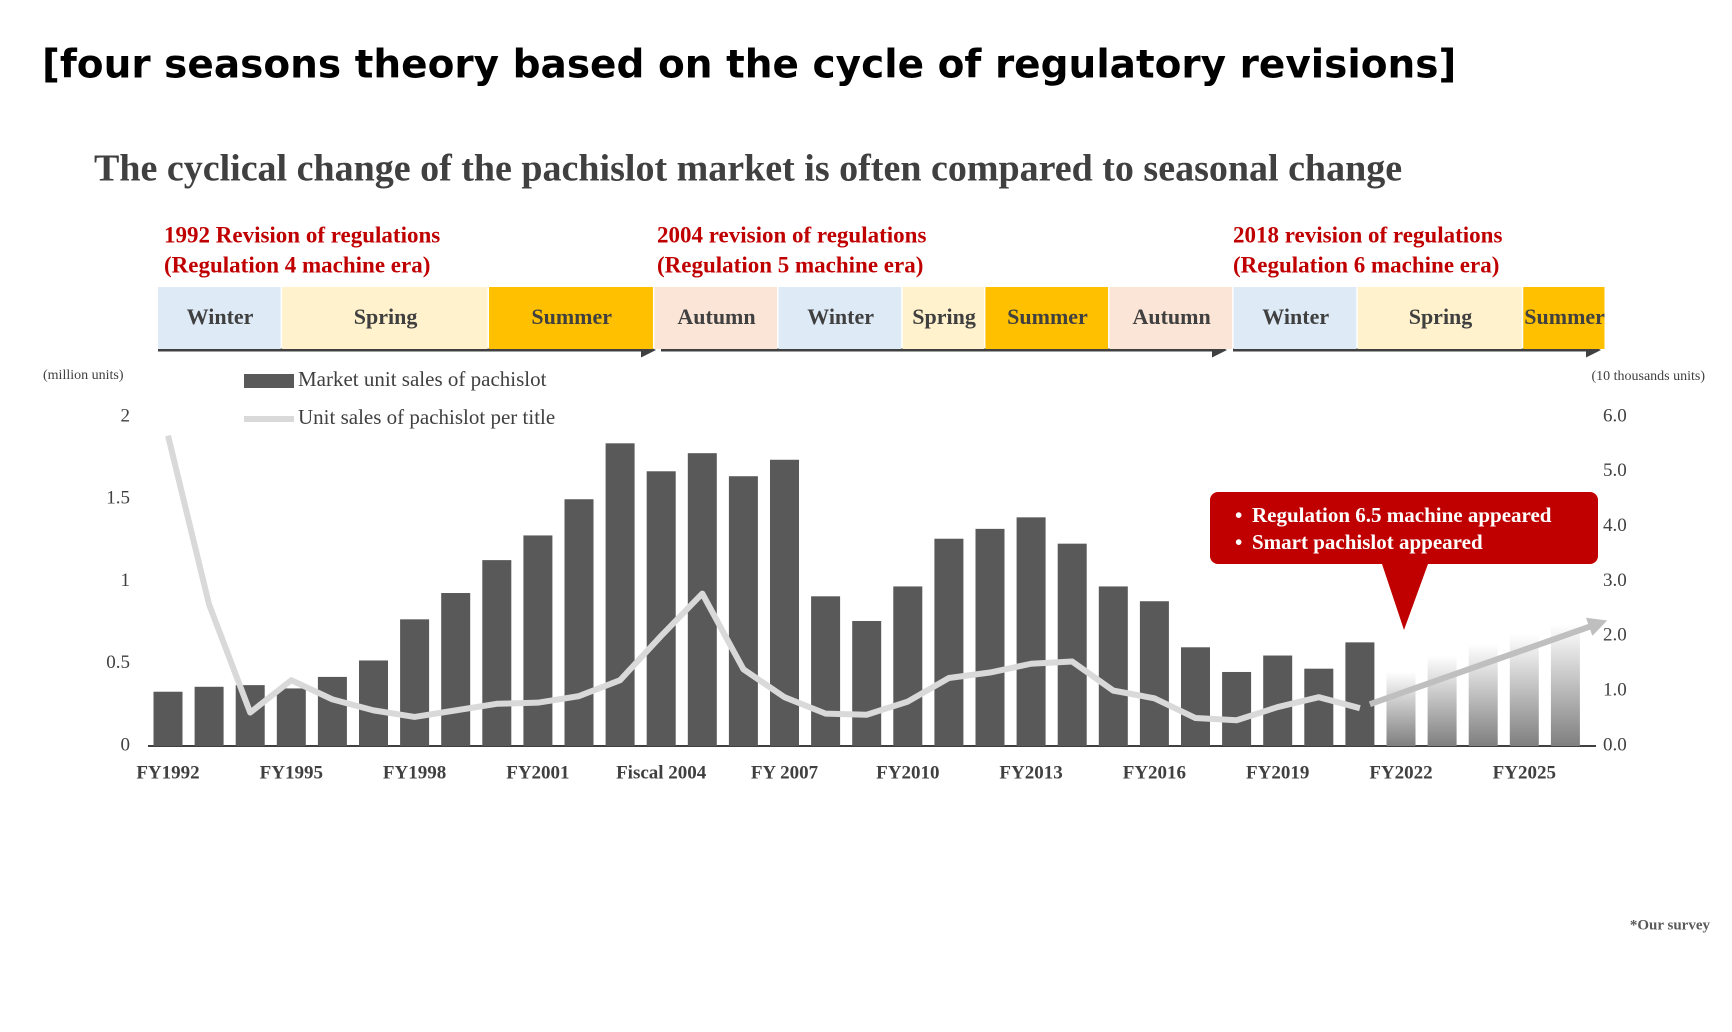 The image size is (1732, 1032). Describe the element at coordinates (1367, 234) in the screenshot. I see `era-label: 2018 revision of regulations` at that location.